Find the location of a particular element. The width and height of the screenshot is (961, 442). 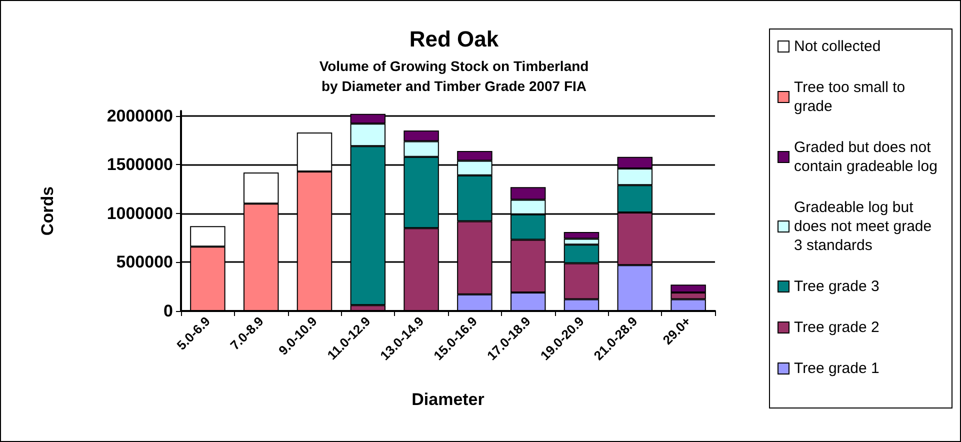

legend-label: Tree grade 2 is located at coordinates (837, 327).